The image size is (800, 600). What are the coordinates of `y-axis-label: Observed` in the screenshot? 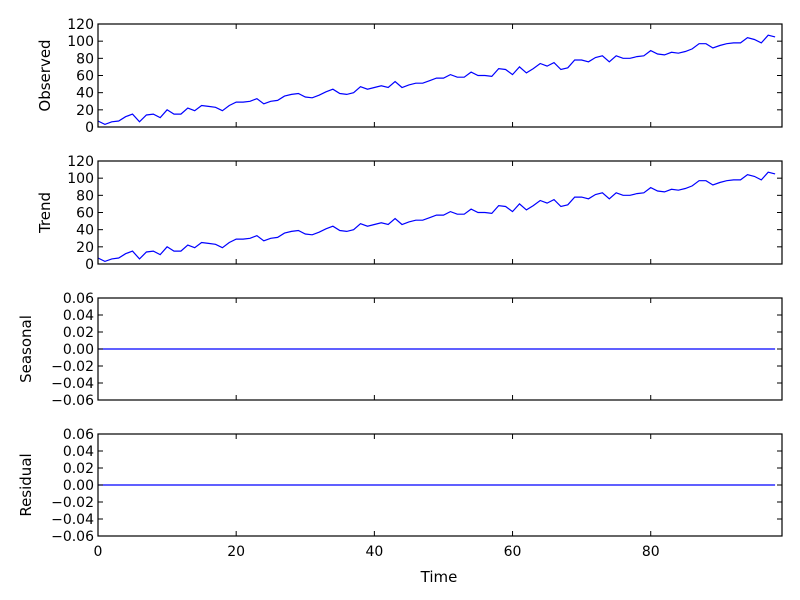 It's located at (45, 75).